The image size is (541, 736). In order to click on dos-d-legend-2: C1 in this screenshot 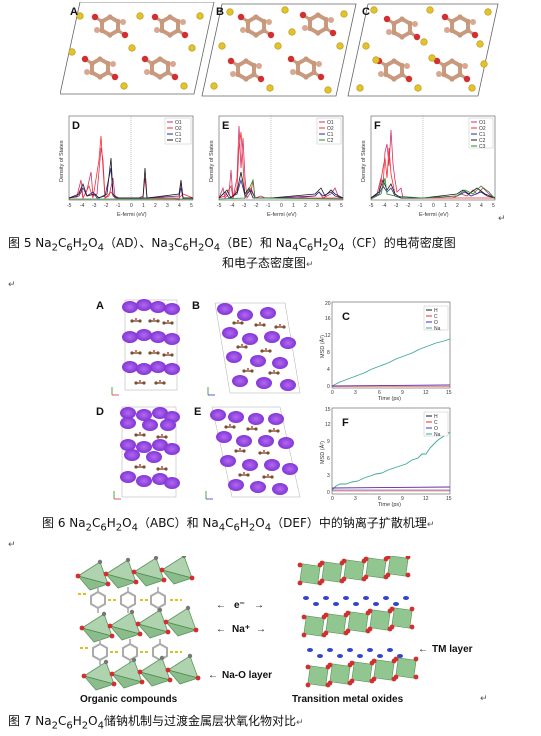, I will do `click(178, 135)`.